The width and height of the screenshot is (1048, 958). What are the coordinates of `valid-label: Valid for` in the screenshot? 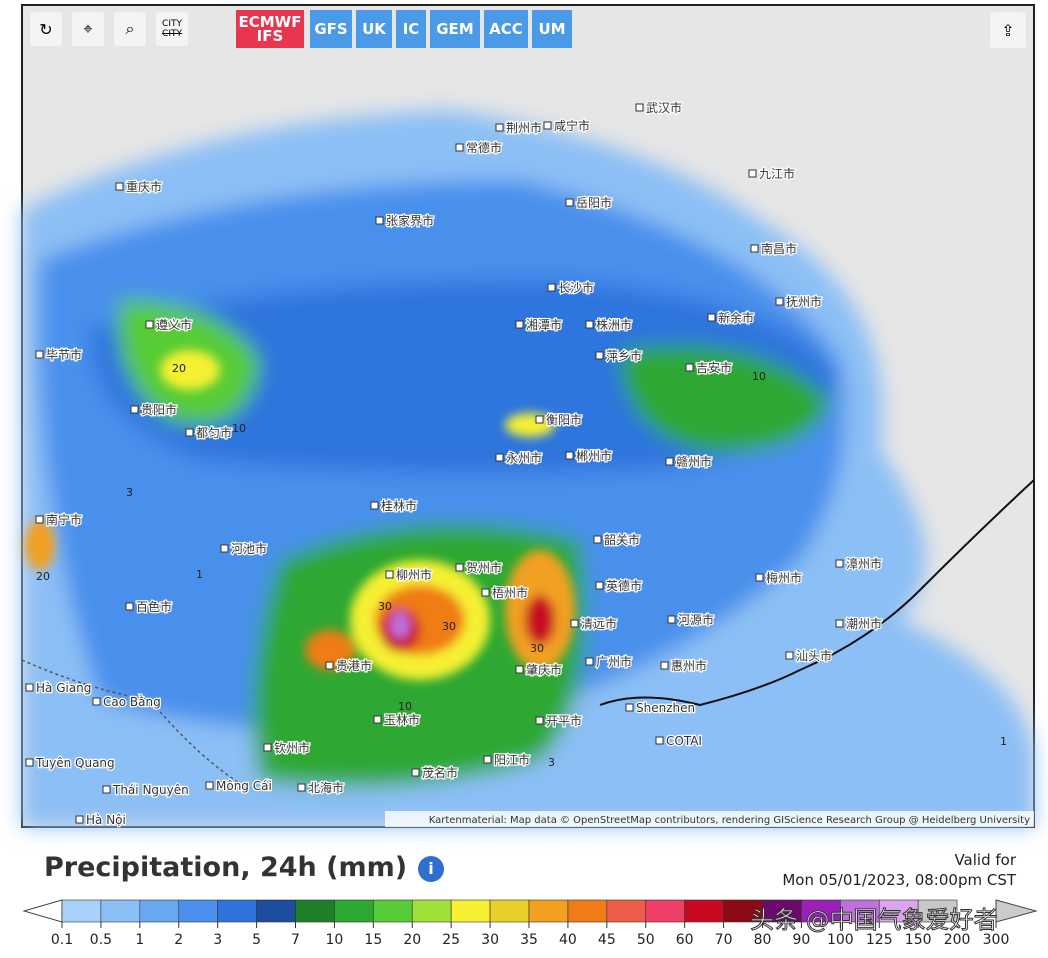 It's located at (985, 860).